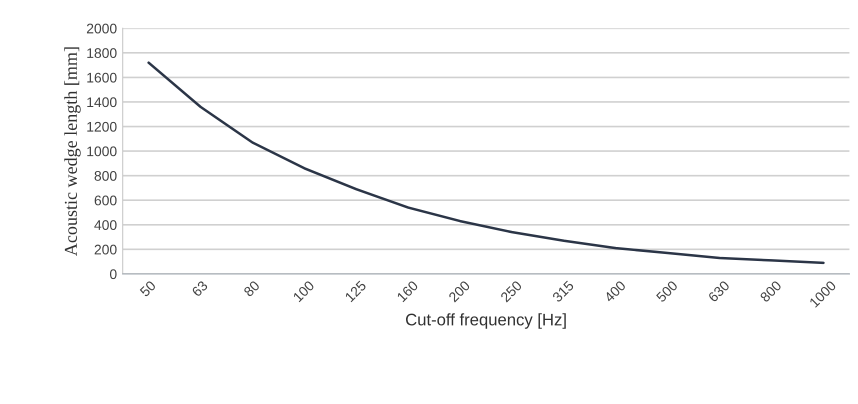 This screenshot has width=858, height=404. I want to click on x-tick-label: 400, so click(615, 291).